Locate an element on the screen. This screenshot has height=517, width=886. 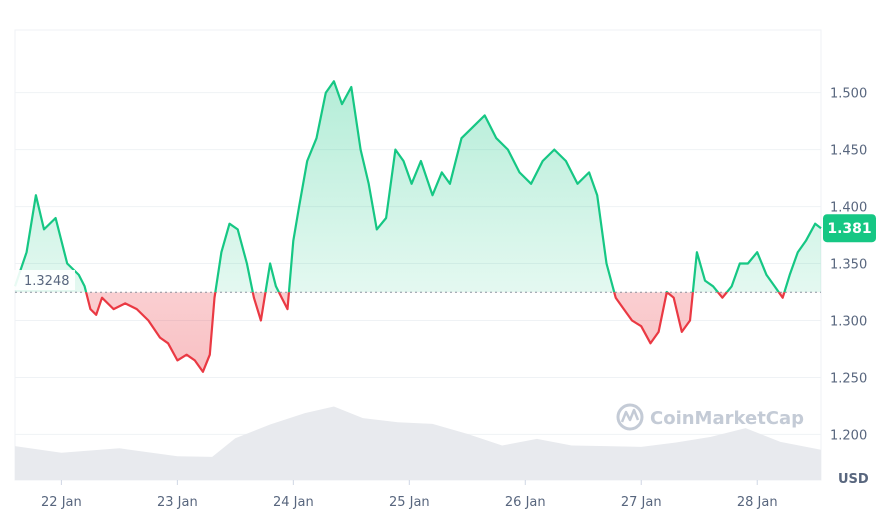
volume-area is located at coordinates (418, 443).